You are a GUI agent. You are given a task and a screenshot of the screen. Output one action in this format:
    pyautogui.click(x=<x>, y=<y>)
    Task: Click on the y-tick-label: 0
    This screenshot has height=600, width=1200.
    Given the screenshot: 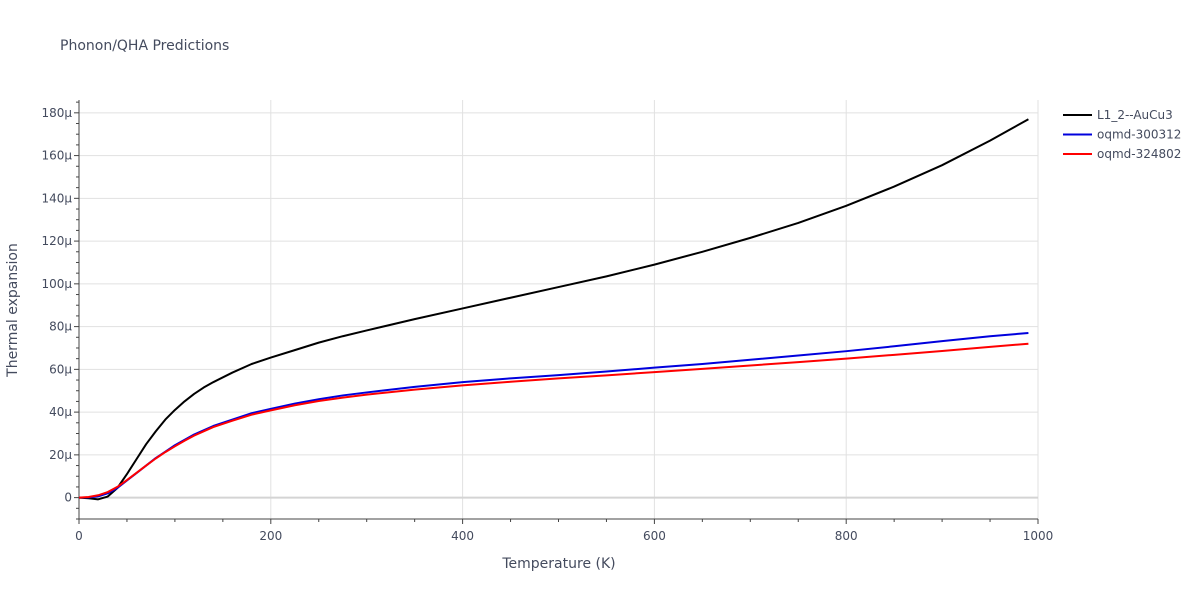 What is the action you would take?
    pyautogui.click(x=68, y=498)
    